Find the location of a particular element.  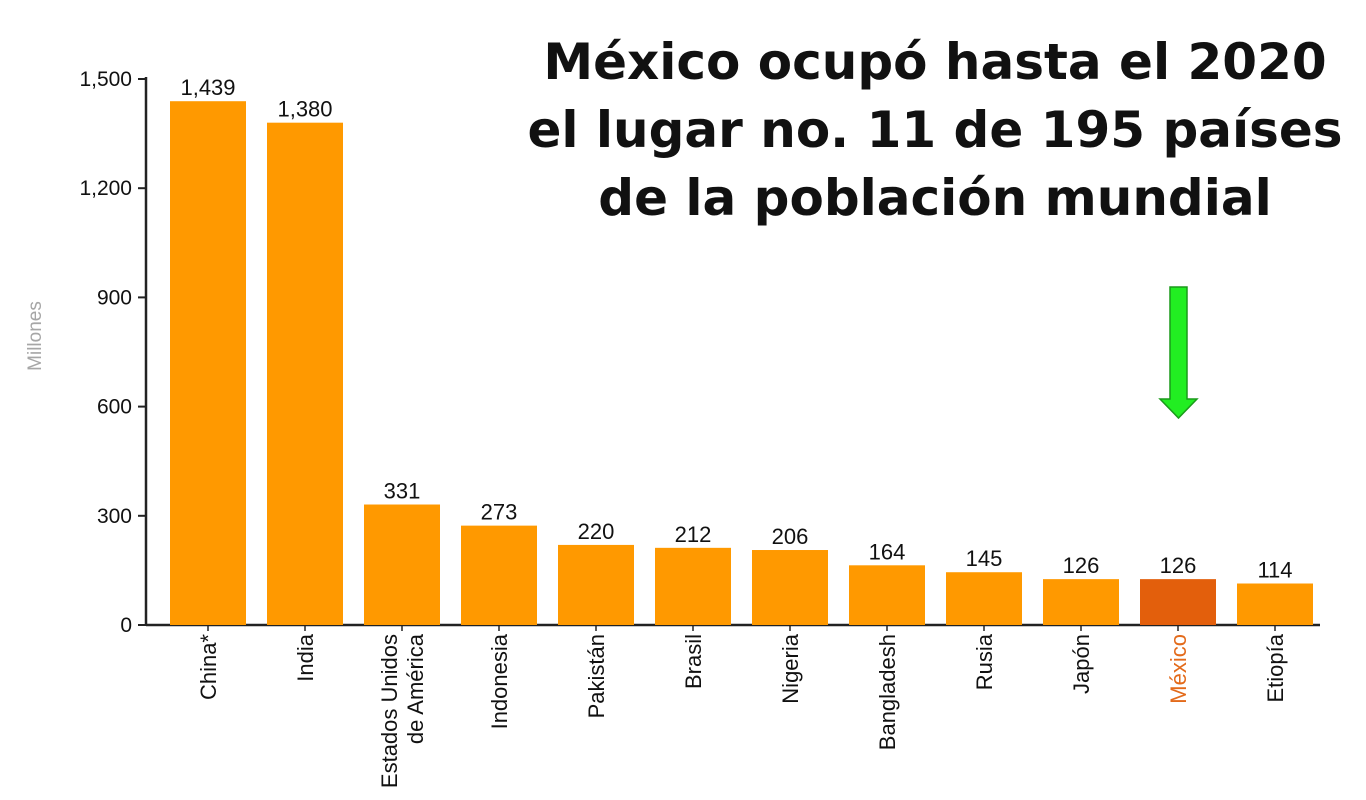

y-tick-label: 600 is located at coordinates (114, 407).